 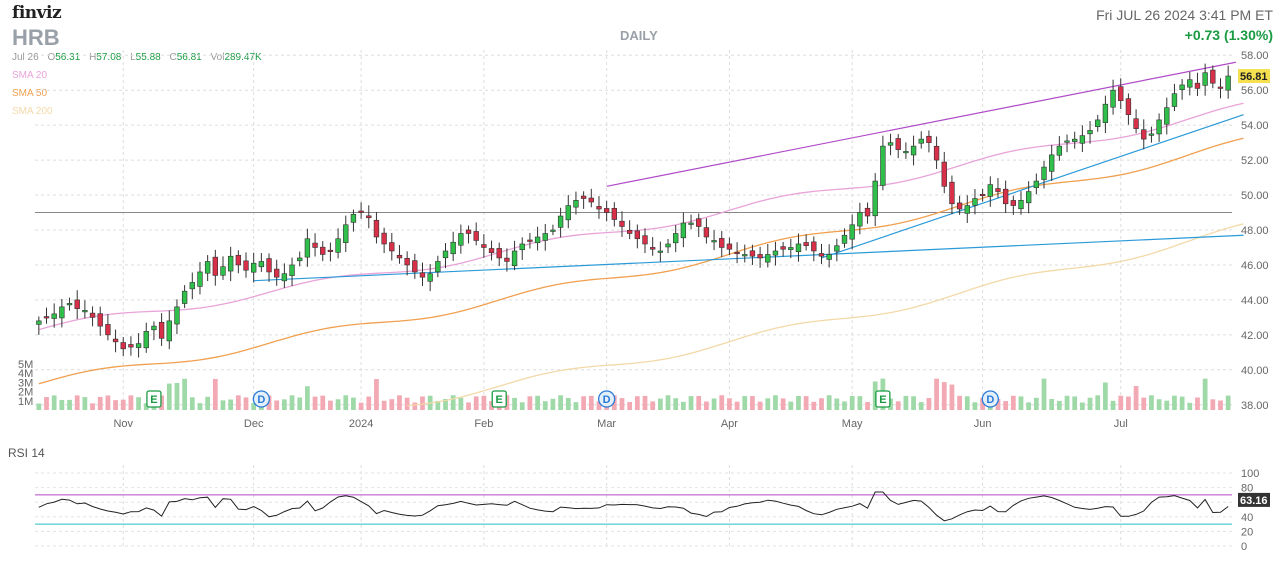 I want to click on rsi-tick-label: 80, so click(x=1247, y=489).